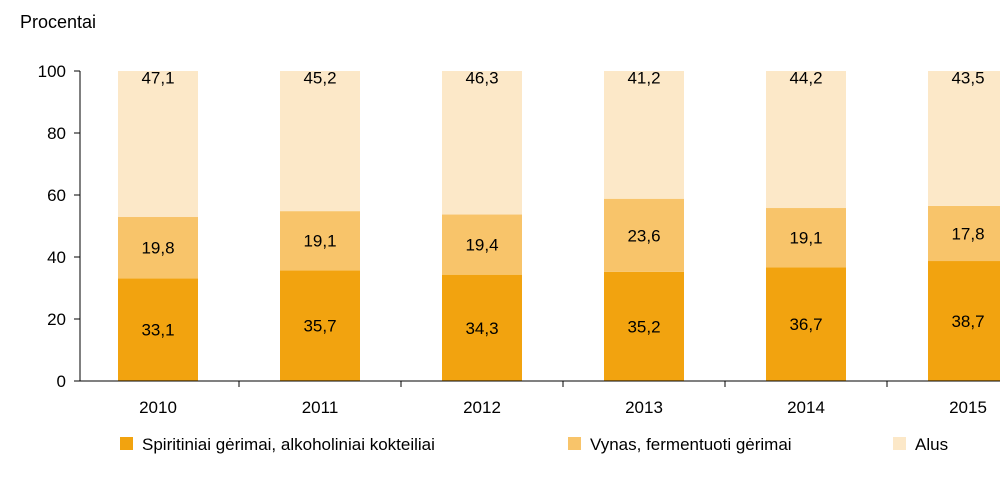 This screenshot has height=478, width=1000. Describe the element at coordinates (643, 77) in the screenshot. I see `data-label: 41,2` at that location.